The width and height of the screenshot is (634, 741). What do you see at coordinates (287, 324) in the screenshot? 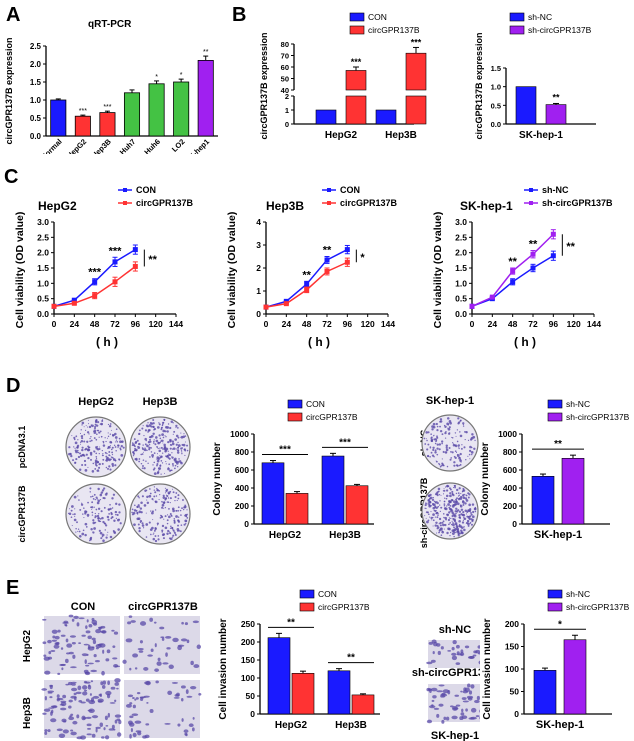
I see `x-tick-label: 24` at bounding box center [287, 324].